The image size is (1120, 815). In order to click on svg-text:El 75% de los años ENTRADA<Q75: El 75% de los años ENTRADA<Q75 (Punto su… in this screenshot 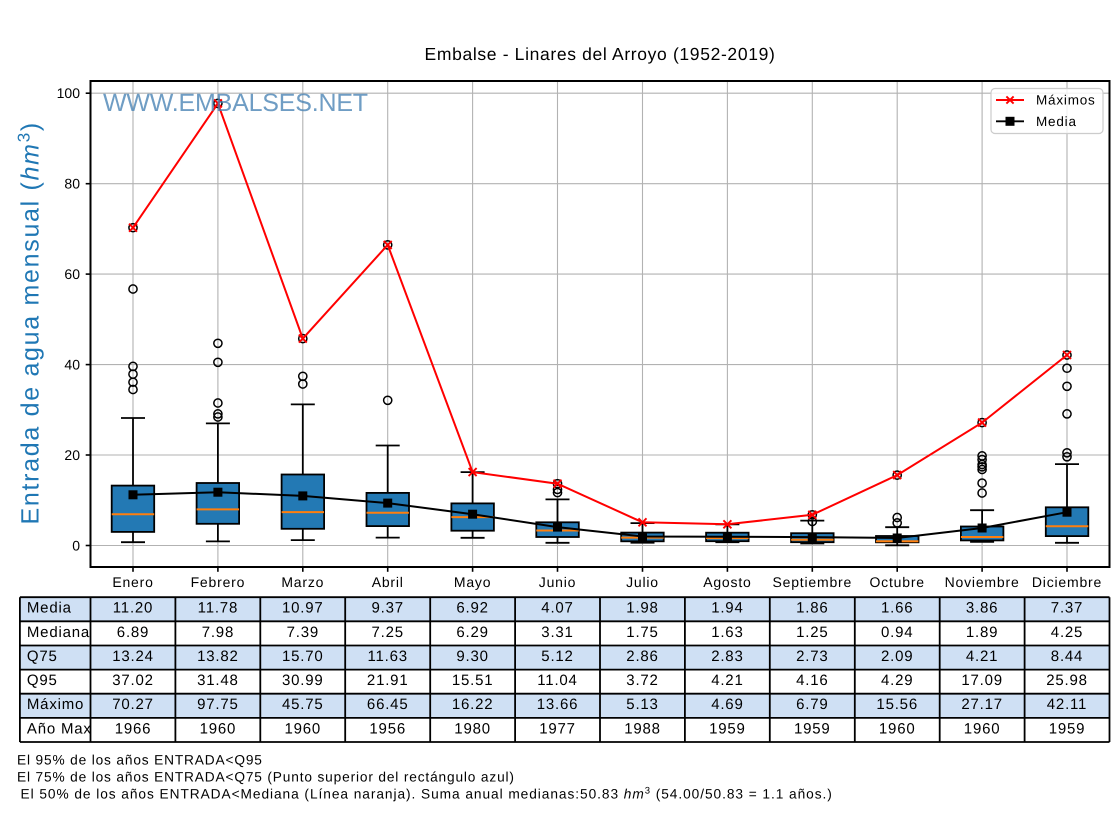, I will do `click(266, 777)`.